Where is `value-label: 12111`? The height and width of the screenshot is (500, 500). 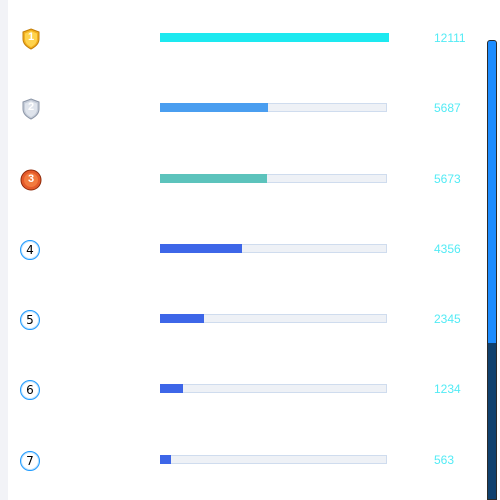
value-label: 12111 is located at coordinates (450, 38).